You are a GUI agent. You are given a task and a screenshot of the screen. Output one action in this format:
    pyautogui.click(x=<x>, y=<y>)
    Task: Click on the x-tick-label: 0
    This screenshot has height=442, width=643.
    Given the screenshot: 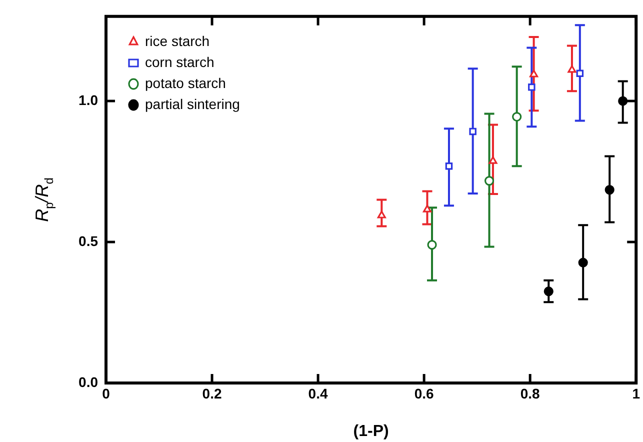 What is the action you would take?
    pyautogui.click(x=106, y=393)
    